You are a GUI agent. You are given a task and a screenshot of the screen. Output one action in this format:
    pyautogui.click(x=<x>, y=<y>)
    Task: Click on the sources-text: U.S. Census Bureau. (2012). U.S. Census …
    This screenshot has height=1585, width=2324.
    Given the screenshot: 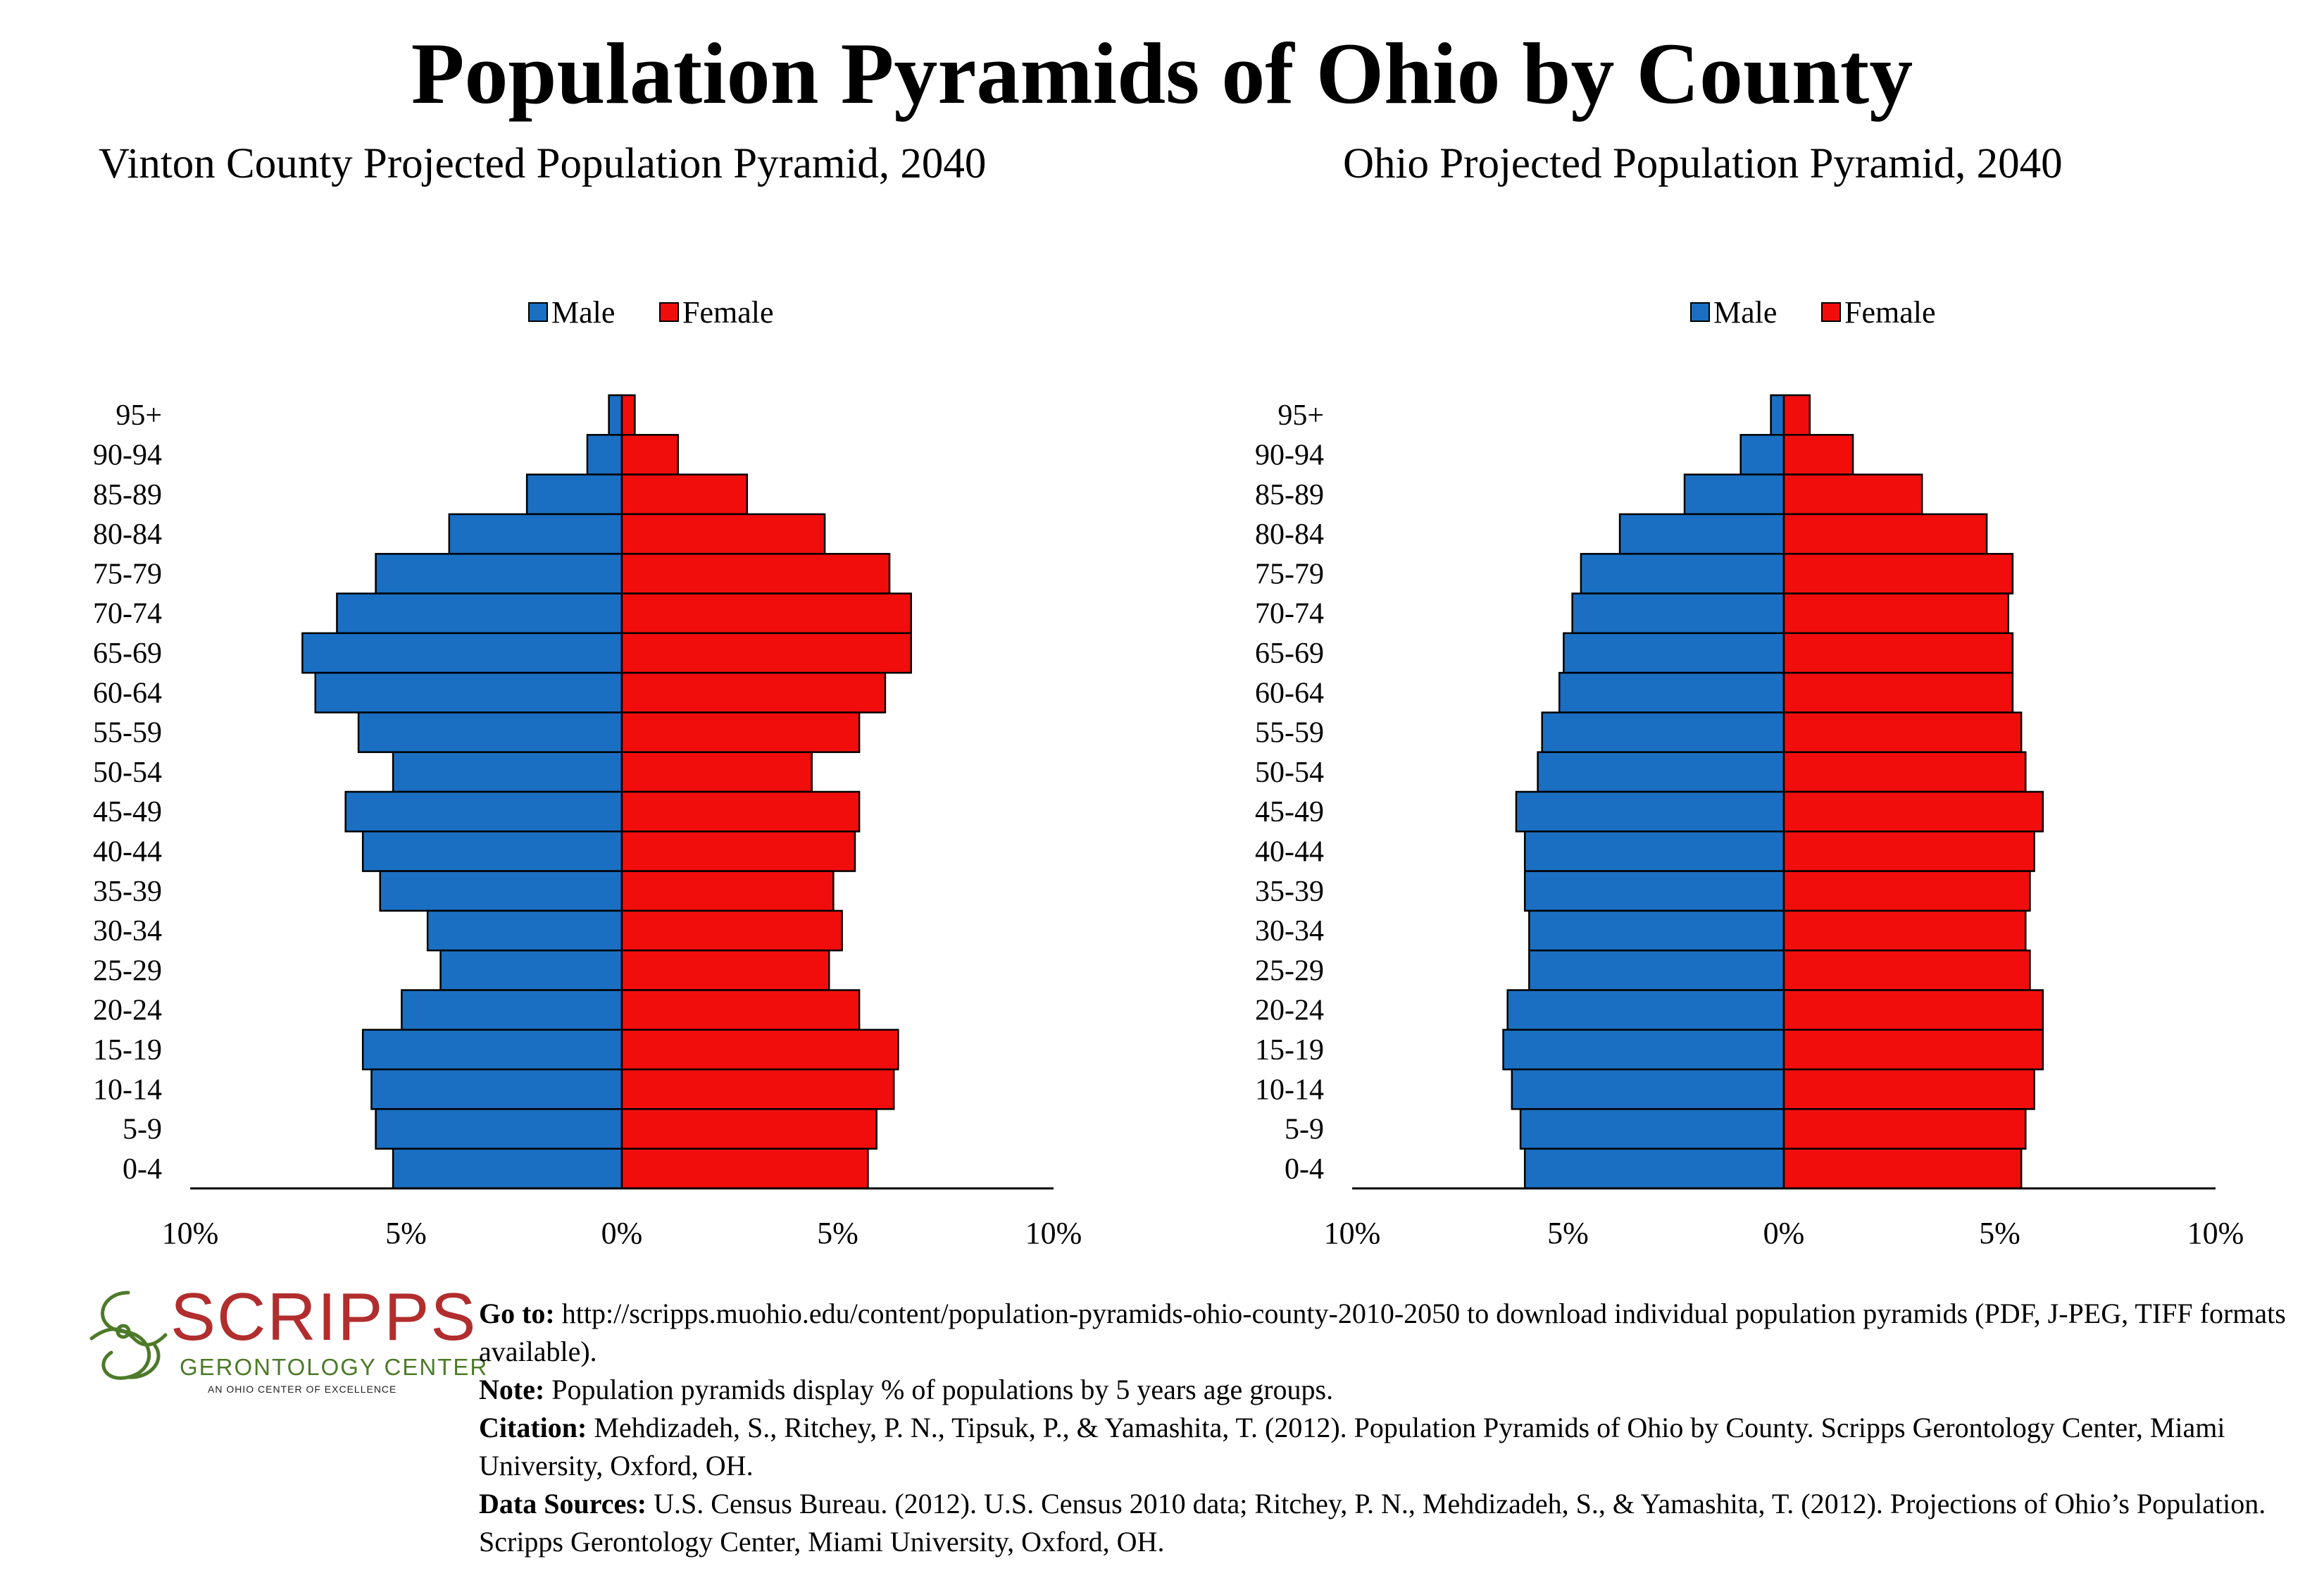 What is the action you would take?
    pyautogui.click(x=1372, y=1523)
    